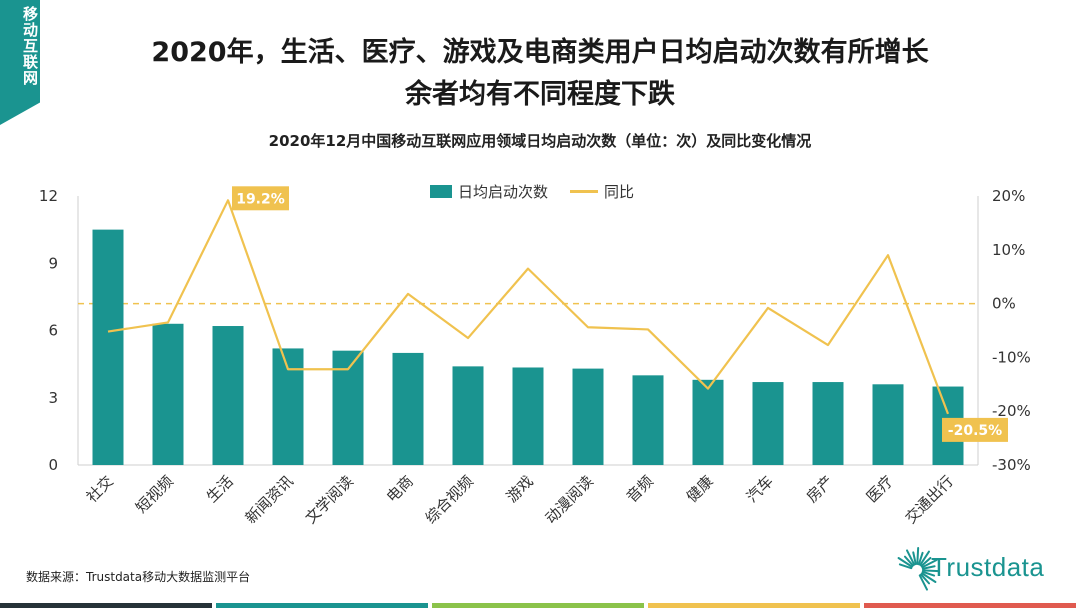  Describe the element at coordinates (269, 499) in the screenshot. I see `category-label: 新闻资讯` at that location.